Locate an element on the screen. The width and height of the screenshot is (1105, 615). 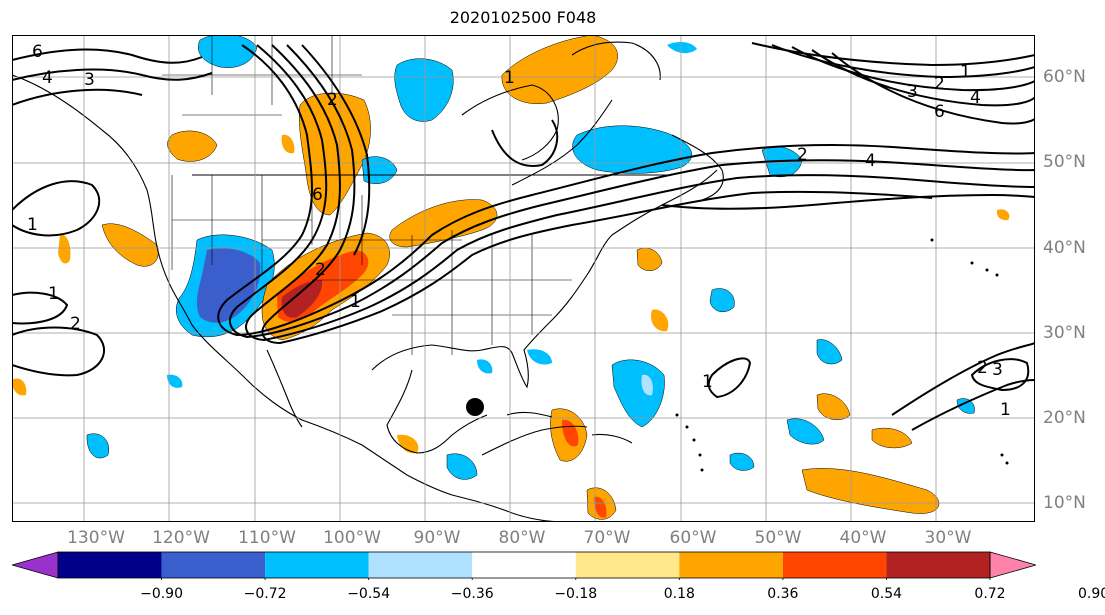
lon-label-60w: 60°W is located at coordinates (693, 538).